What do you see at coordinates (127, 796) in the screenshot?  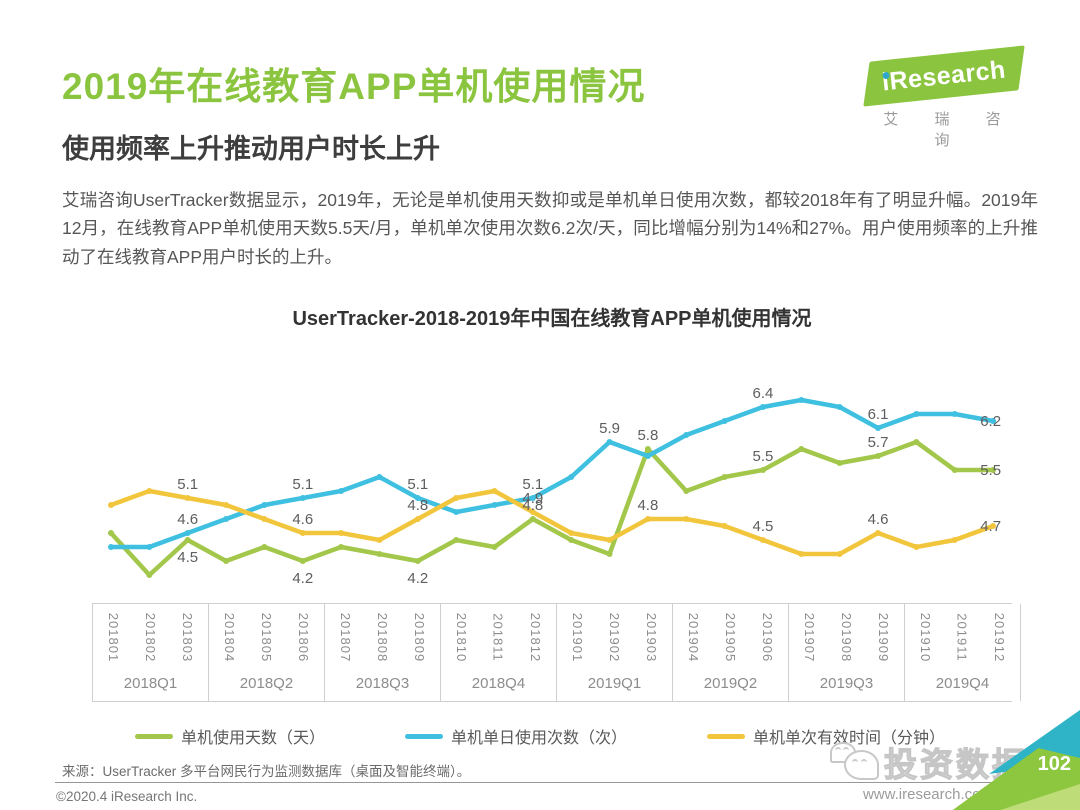 I see `copyright-text: ©2020.4 iResearch Inc.` at bounding box center [127, 796].